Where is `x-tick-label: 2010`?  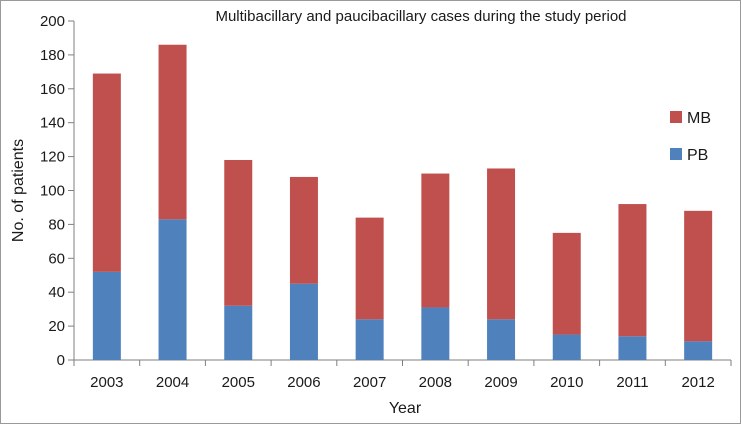
x-tick-label: 2010 is located at coordinates (566, 382).